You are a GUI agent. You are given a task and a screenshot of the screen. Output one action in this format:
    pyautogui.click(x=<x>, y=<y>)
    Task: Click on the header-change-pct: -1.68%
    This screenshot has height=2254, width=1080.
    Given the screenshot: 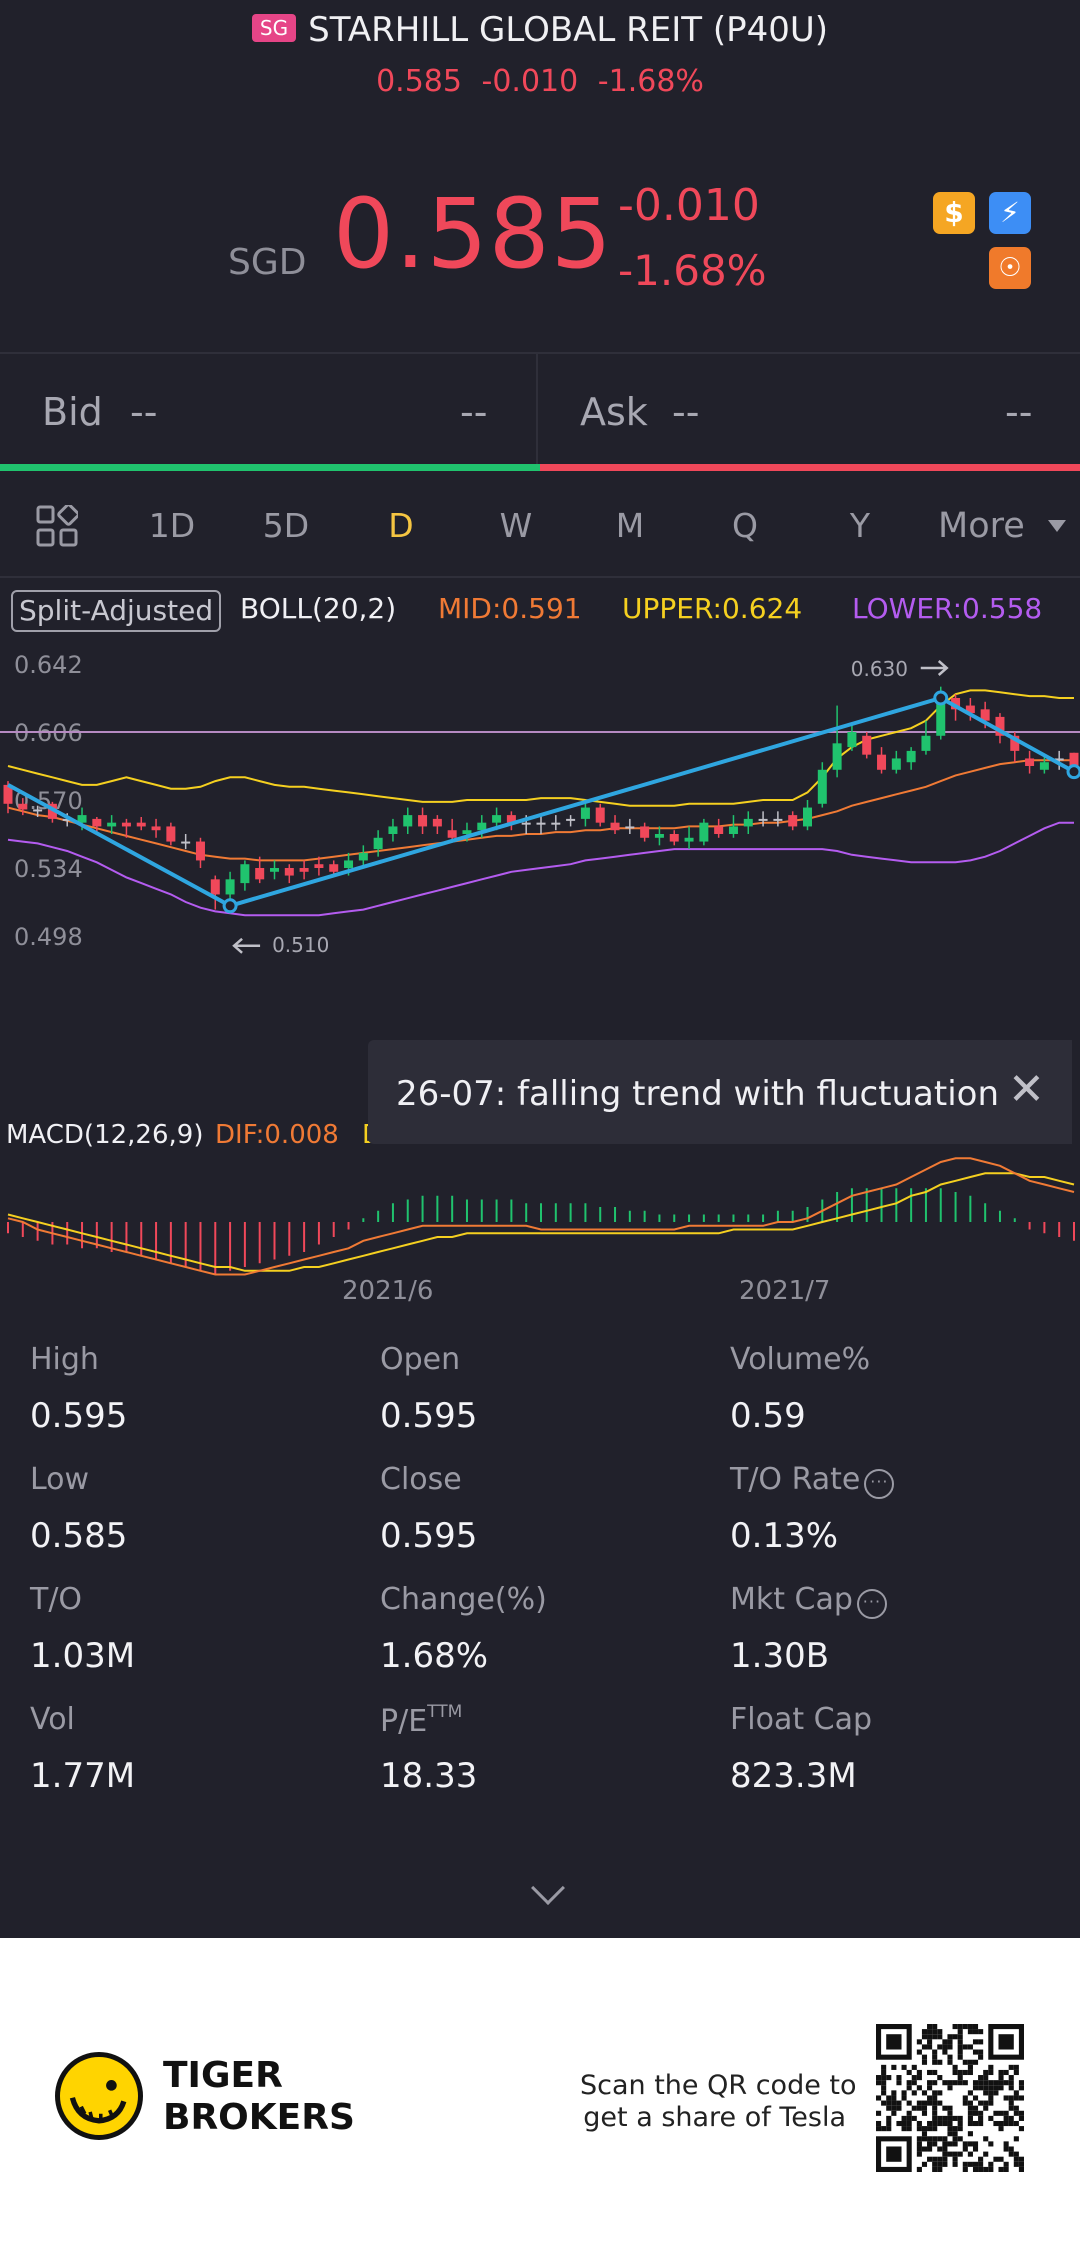 What is the action you would take?
    pyautogui.click(x=650, y=81)
    